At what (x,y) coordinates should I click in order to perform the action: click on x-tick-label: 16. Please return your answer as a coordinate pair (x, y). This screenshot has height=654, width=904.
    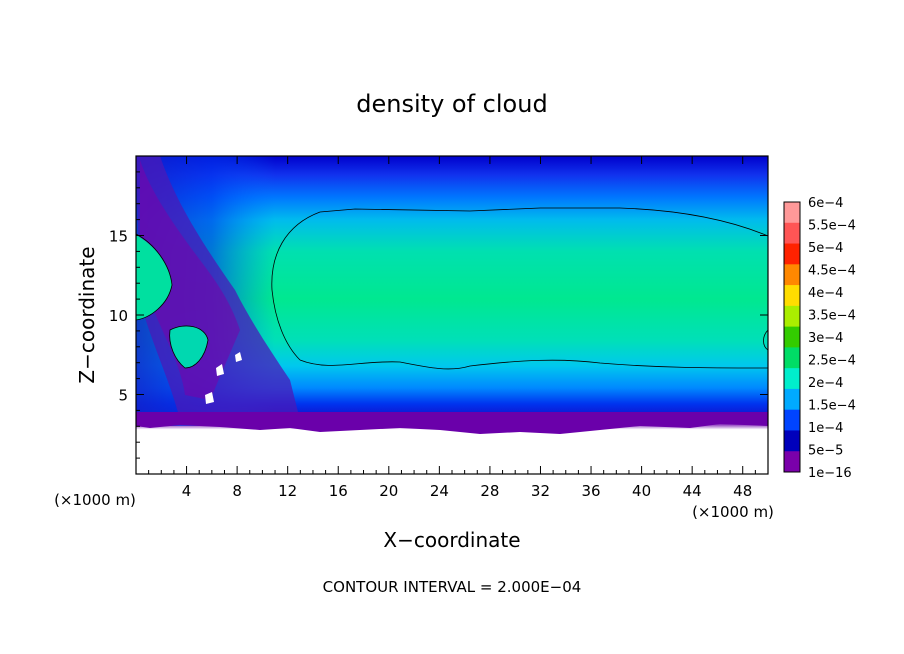
    Looking at the image, I should click on (338, 491).